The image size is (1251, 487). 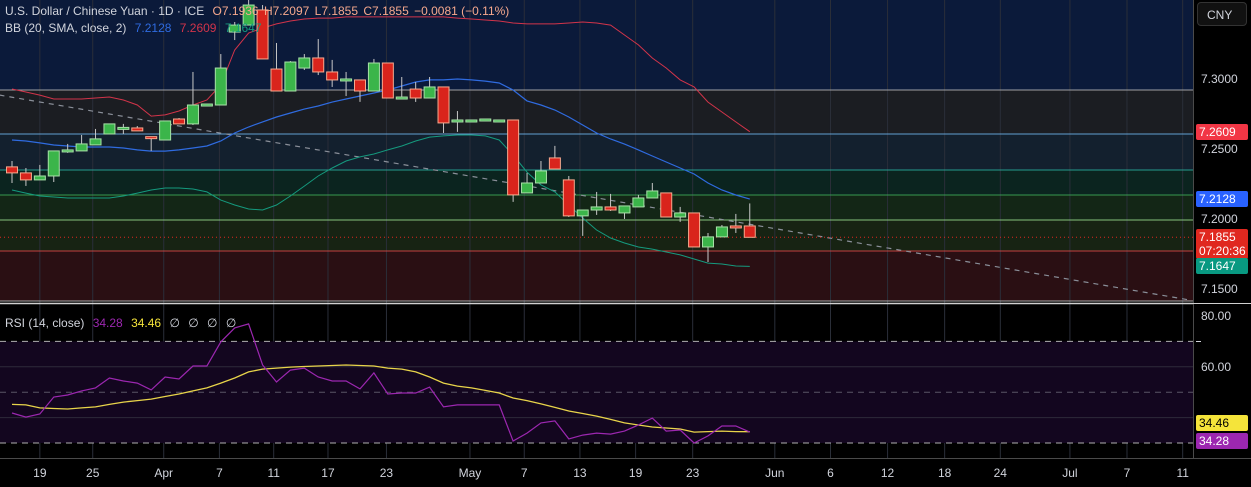 What do you see at coordinates (380, 139) in the screenshot?
I see `bb-basis-line` at bounding box center [380, 139].